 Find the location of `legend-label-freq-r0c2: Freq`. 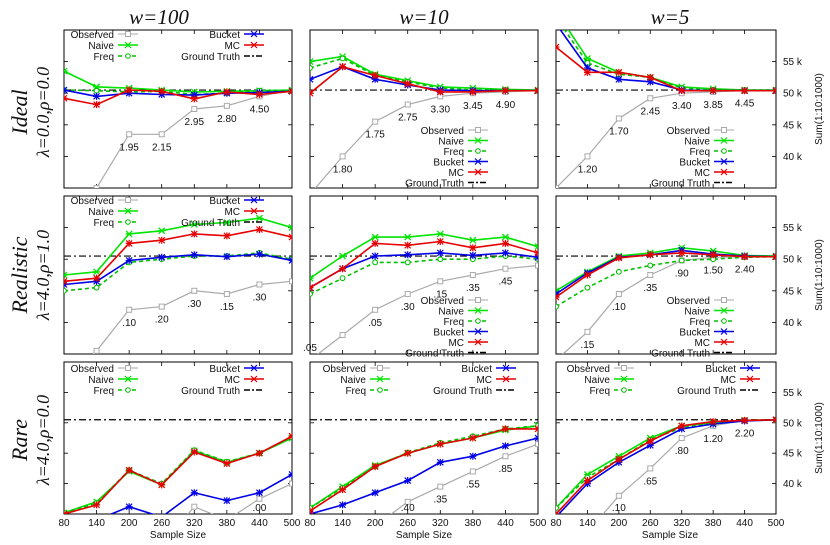

legend-label-freq-r0c2: Freq is located at coordinates (699, 152).